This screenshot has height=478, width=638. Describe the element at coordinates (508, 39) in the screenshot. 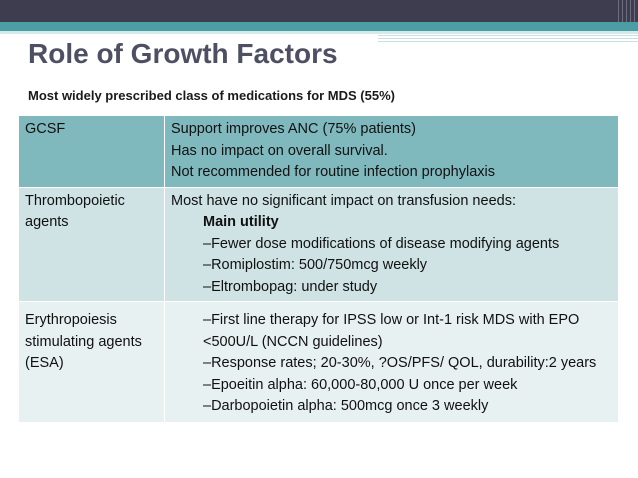

I see `decorative-lines` at that location.